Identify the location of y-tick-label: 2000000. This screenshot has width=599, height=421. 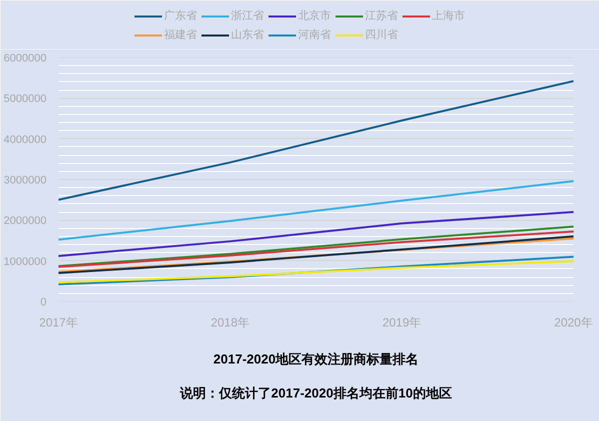
(25, 221).